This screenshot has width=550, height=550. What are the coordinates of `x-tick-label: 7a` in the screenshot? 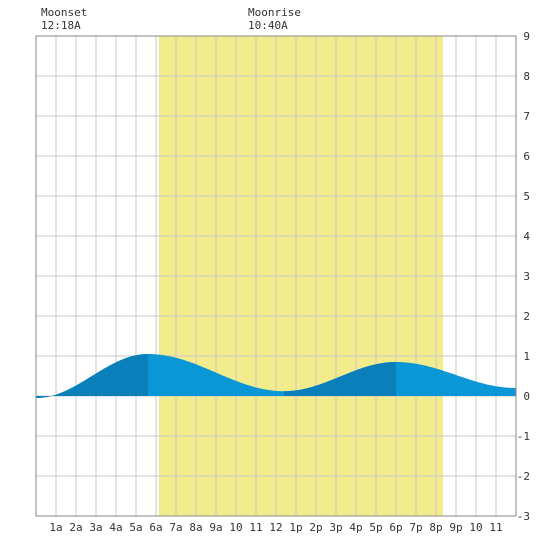 It's located at (175, 527).